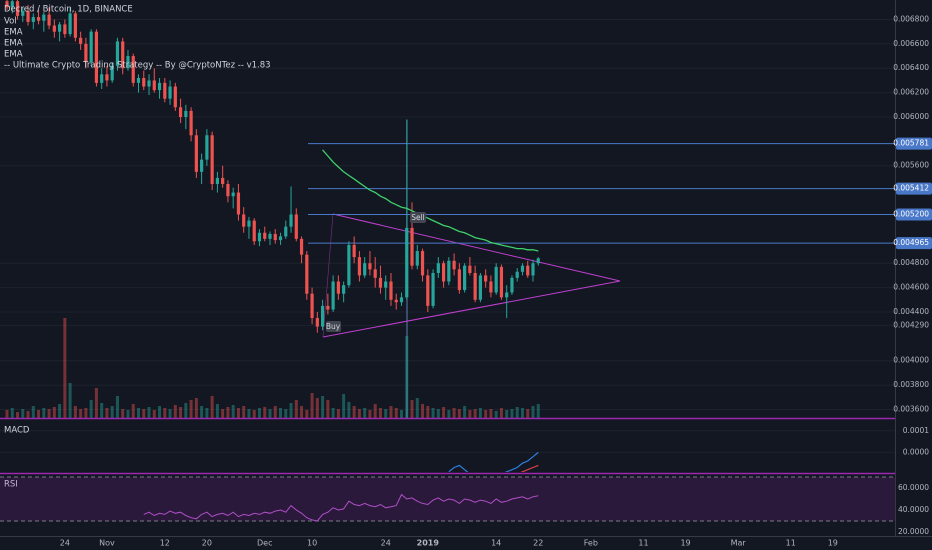  What do you see at coordinates (911, 213) in the screenshot?
I see `price-line-label: 0.005200` at bounding box center [911, 213].